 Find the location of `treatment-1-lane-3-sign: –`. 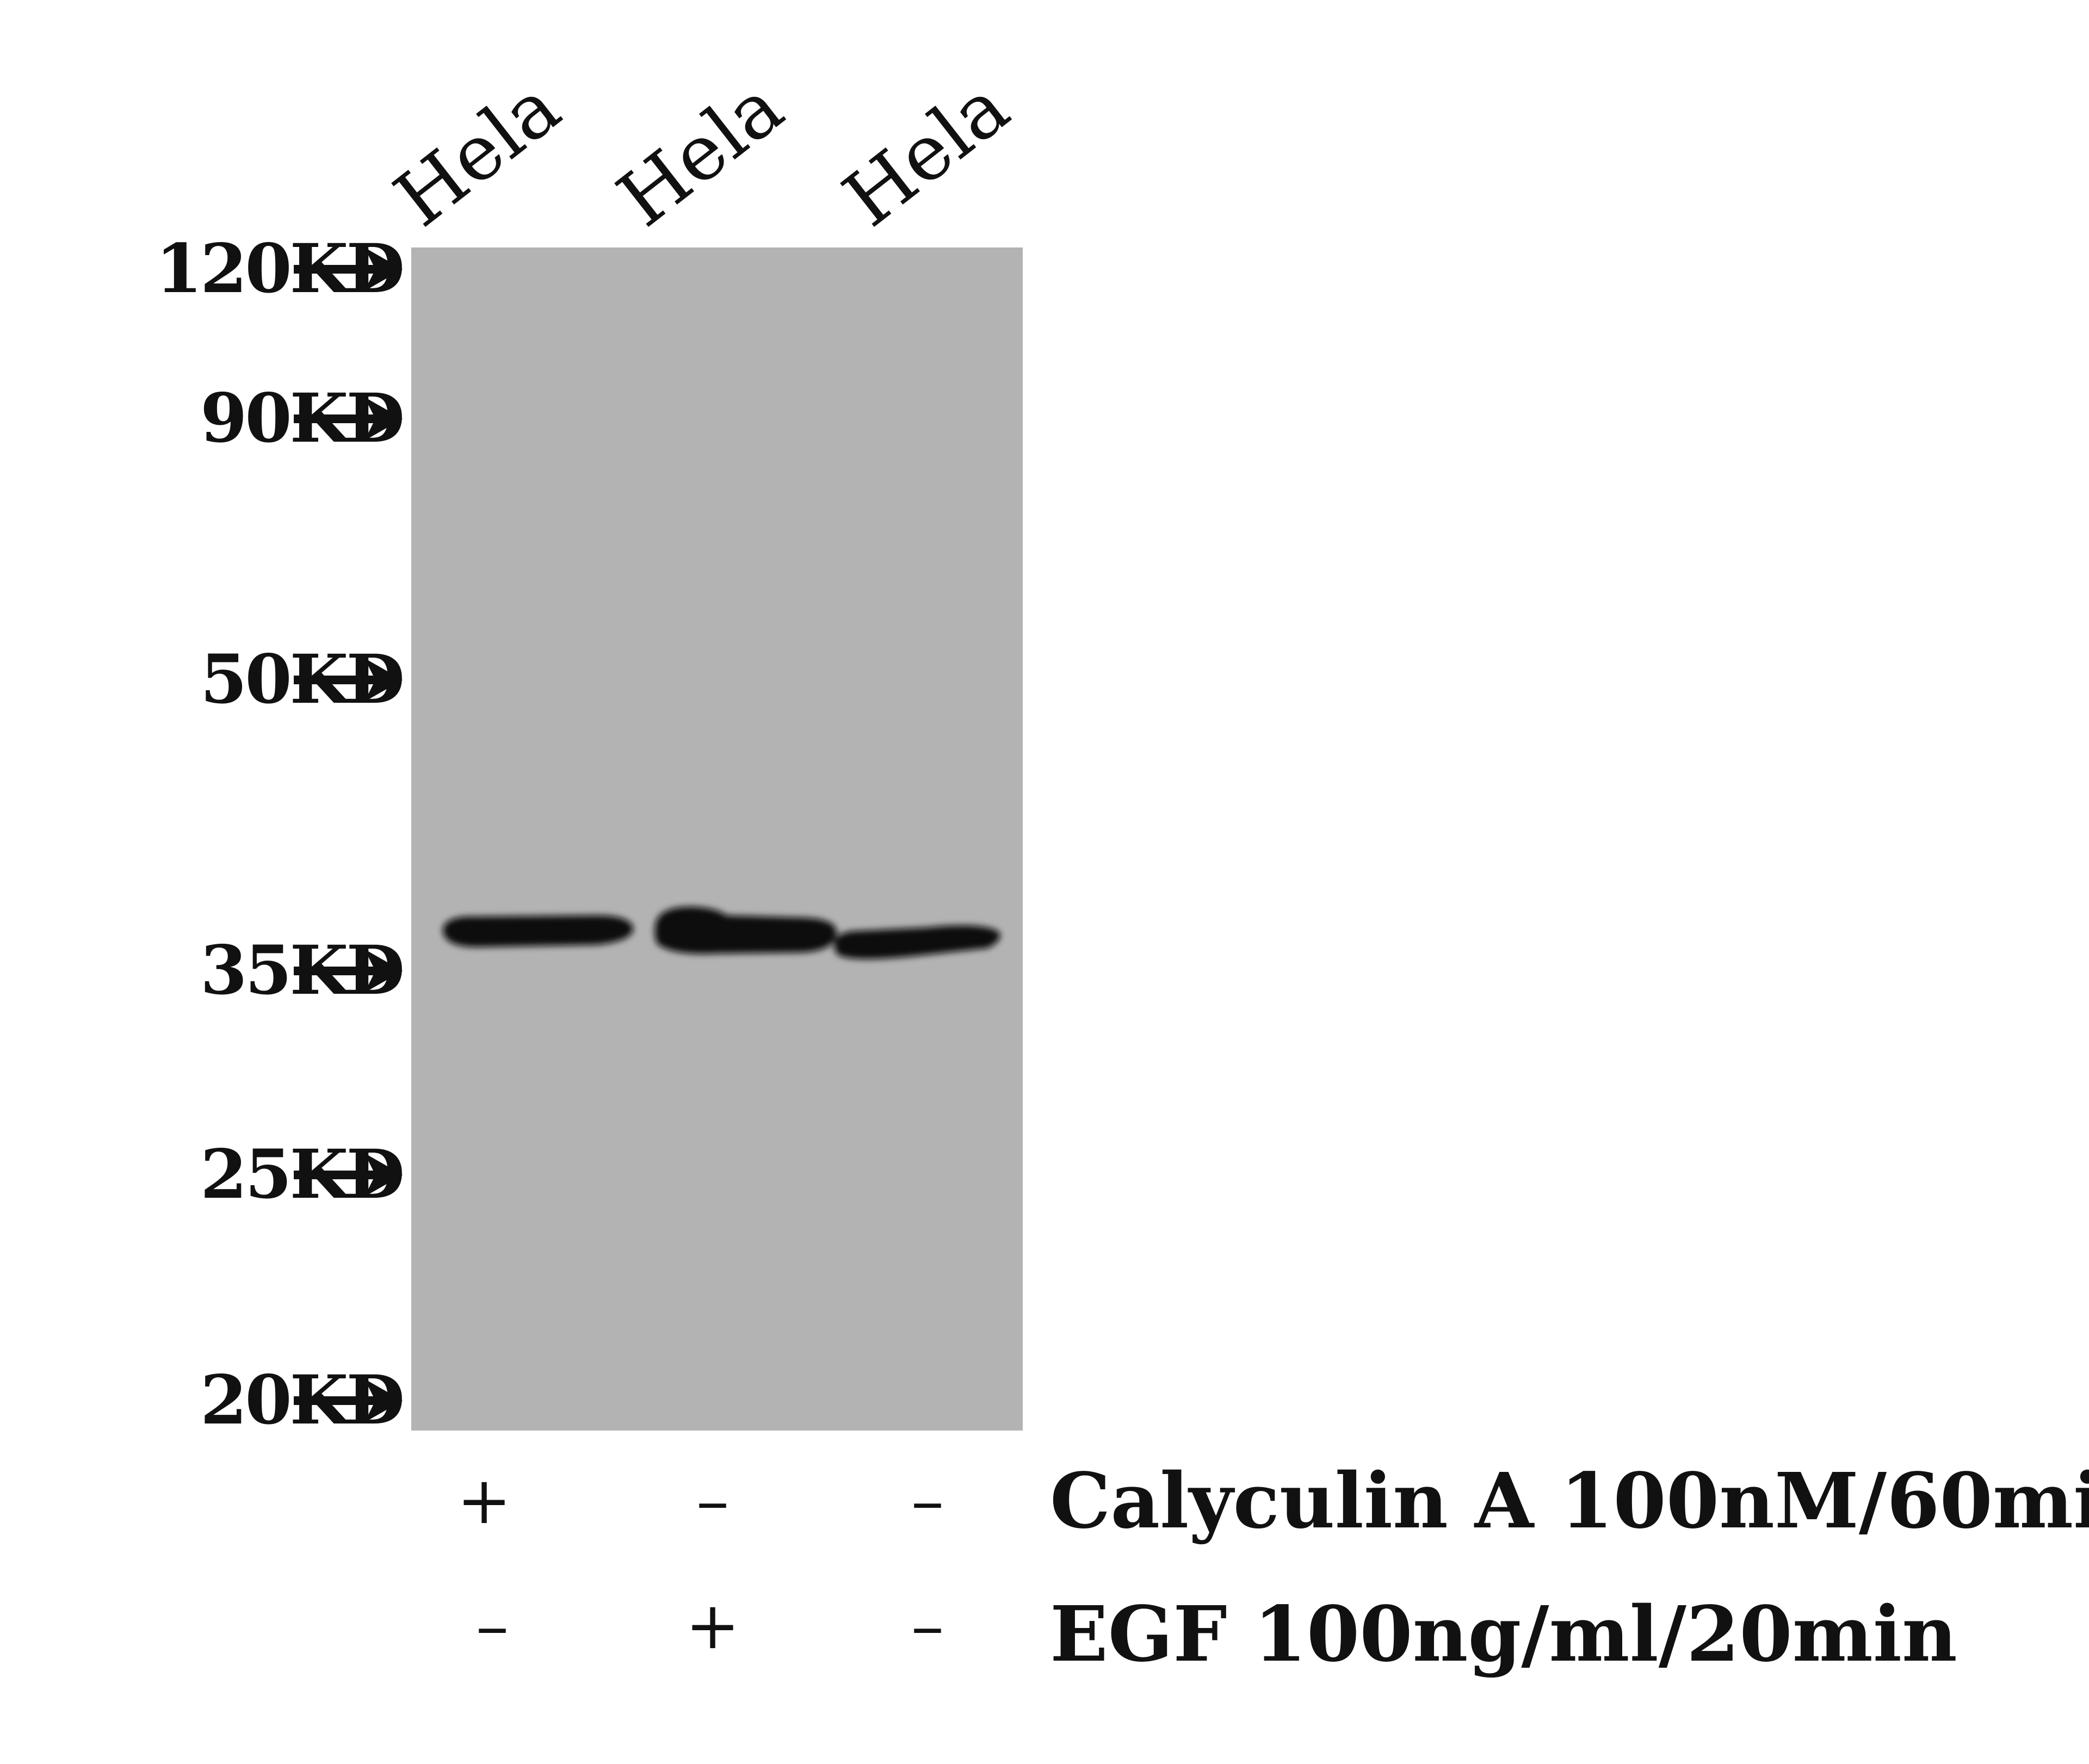

treatment-1-lane-3-sign: – is located at coordinates (927, 1501).